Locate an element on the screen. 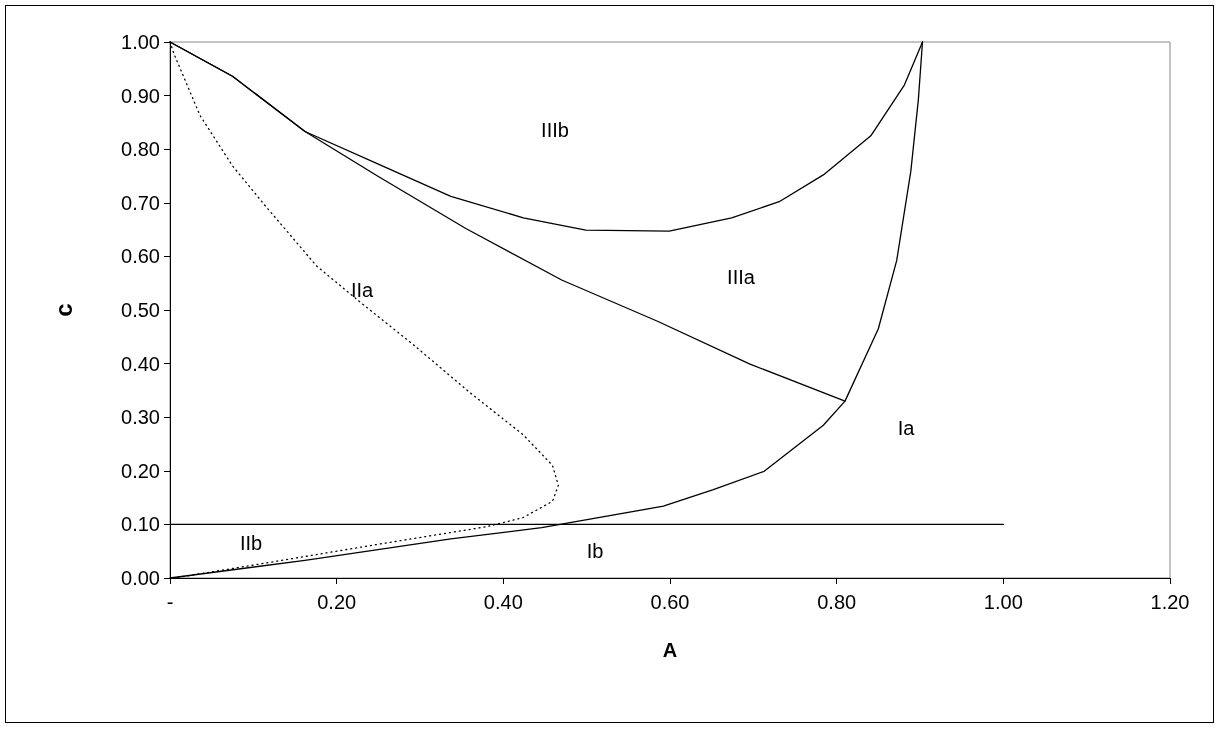 The height and width of the screenshot is (731, 1219). annotation: Ib is located at coordinates (595, 551).